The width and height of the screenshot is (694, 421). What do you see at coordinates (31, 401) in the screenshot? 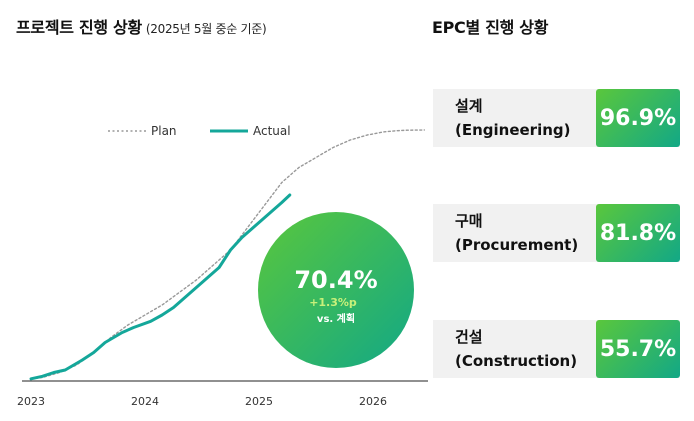
I see `x-tick-label-2023: 2023` at bounding box center [31, 401].